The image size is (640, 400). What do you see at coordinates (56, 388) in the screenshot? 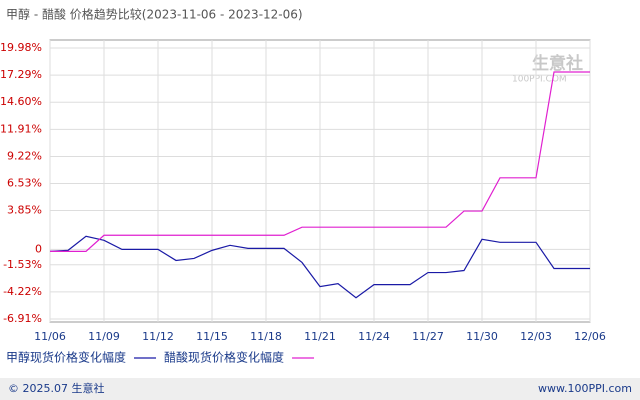
I see `footer-copyright: © 2025.07 生意社` at bounding box center [56, 388].